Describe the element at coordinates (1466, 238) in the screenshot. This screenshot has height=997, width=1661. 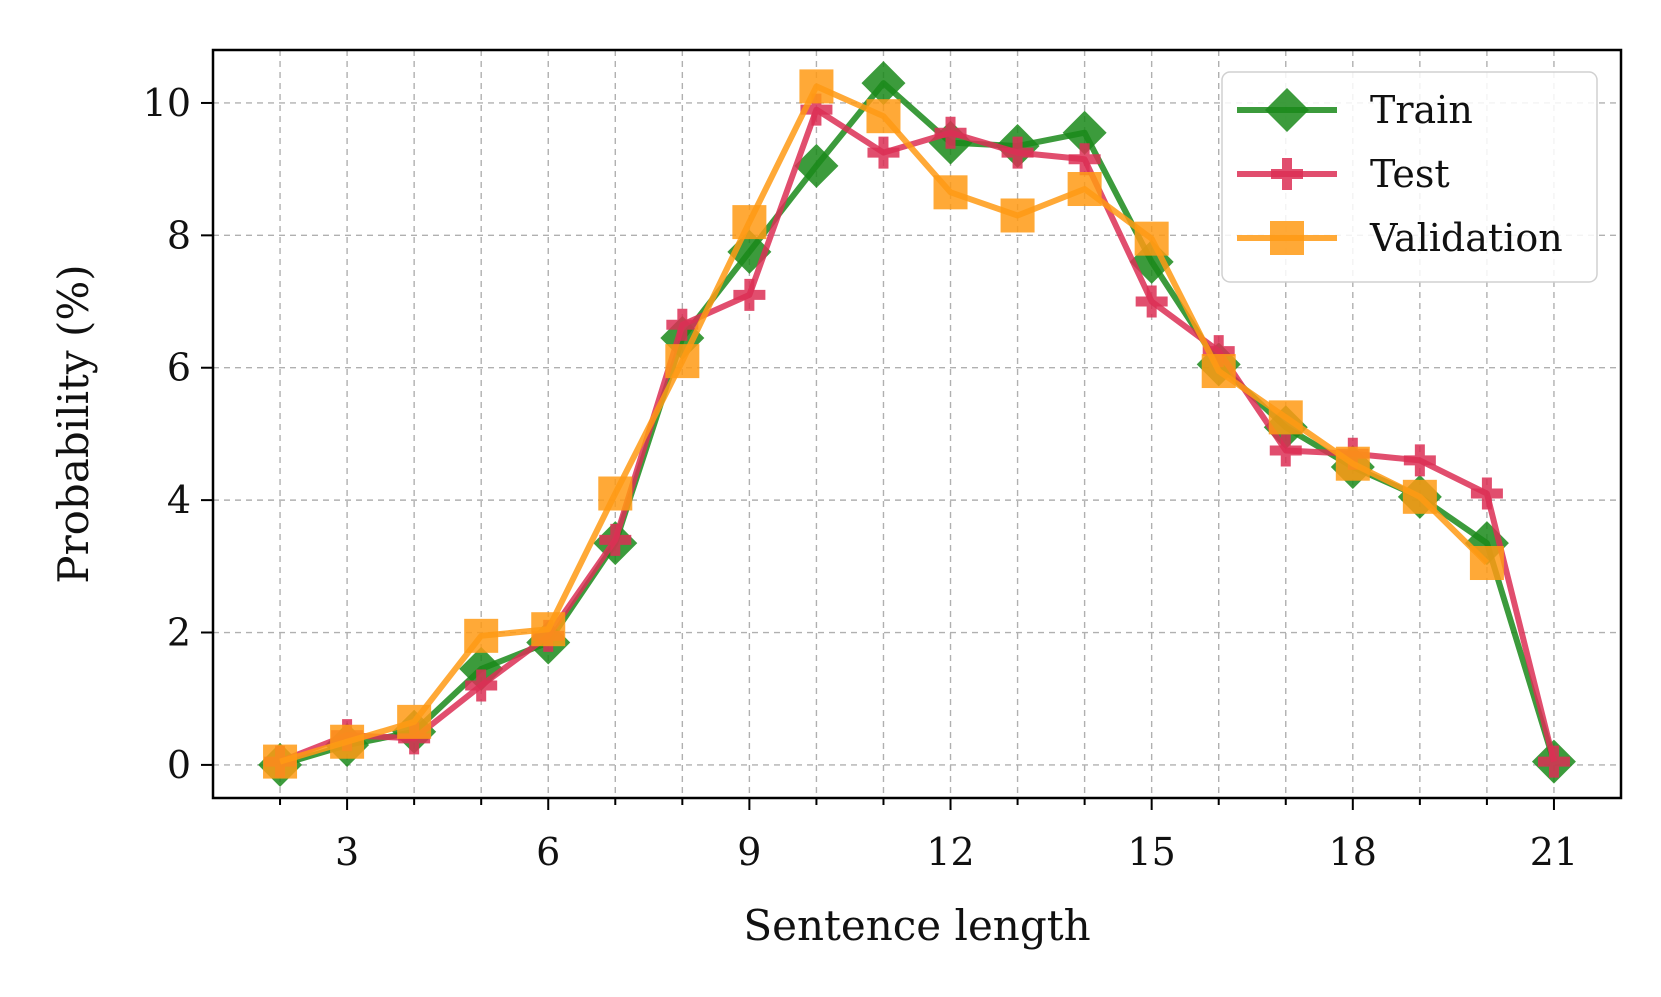
I see `legend-label: Validation` at that location.